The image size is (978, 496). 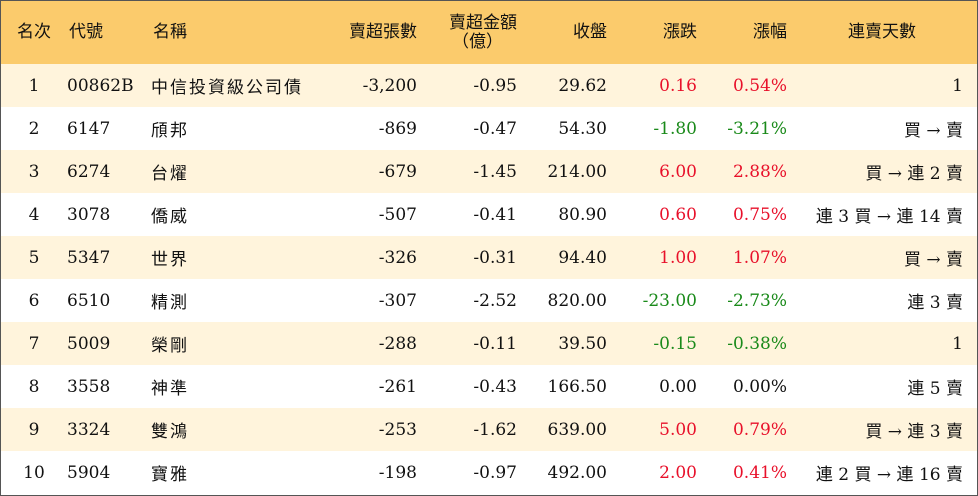 I want to click on close-cell: 820.00, so click(x=577, y=300).